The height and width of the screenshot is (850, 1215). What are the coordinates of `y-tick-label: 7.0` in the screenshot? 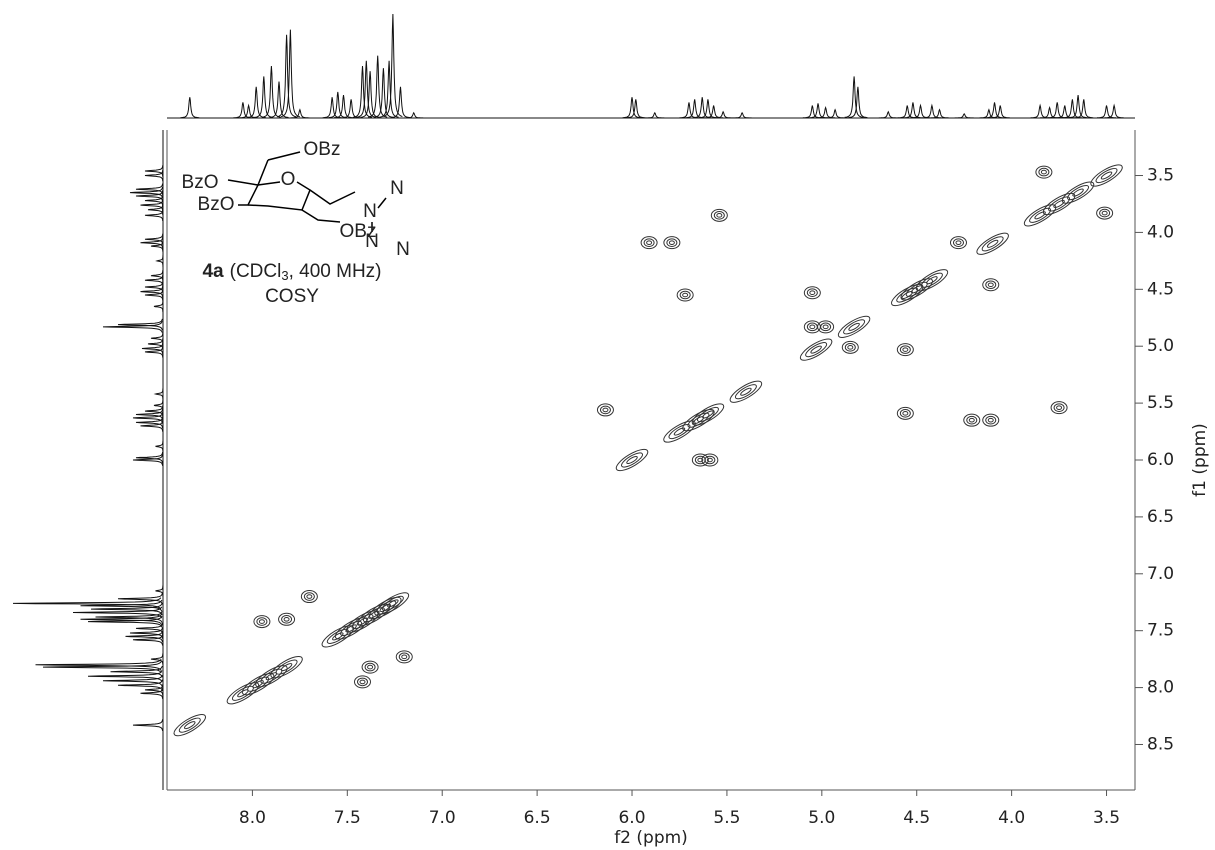 It's located at (1160, 574).